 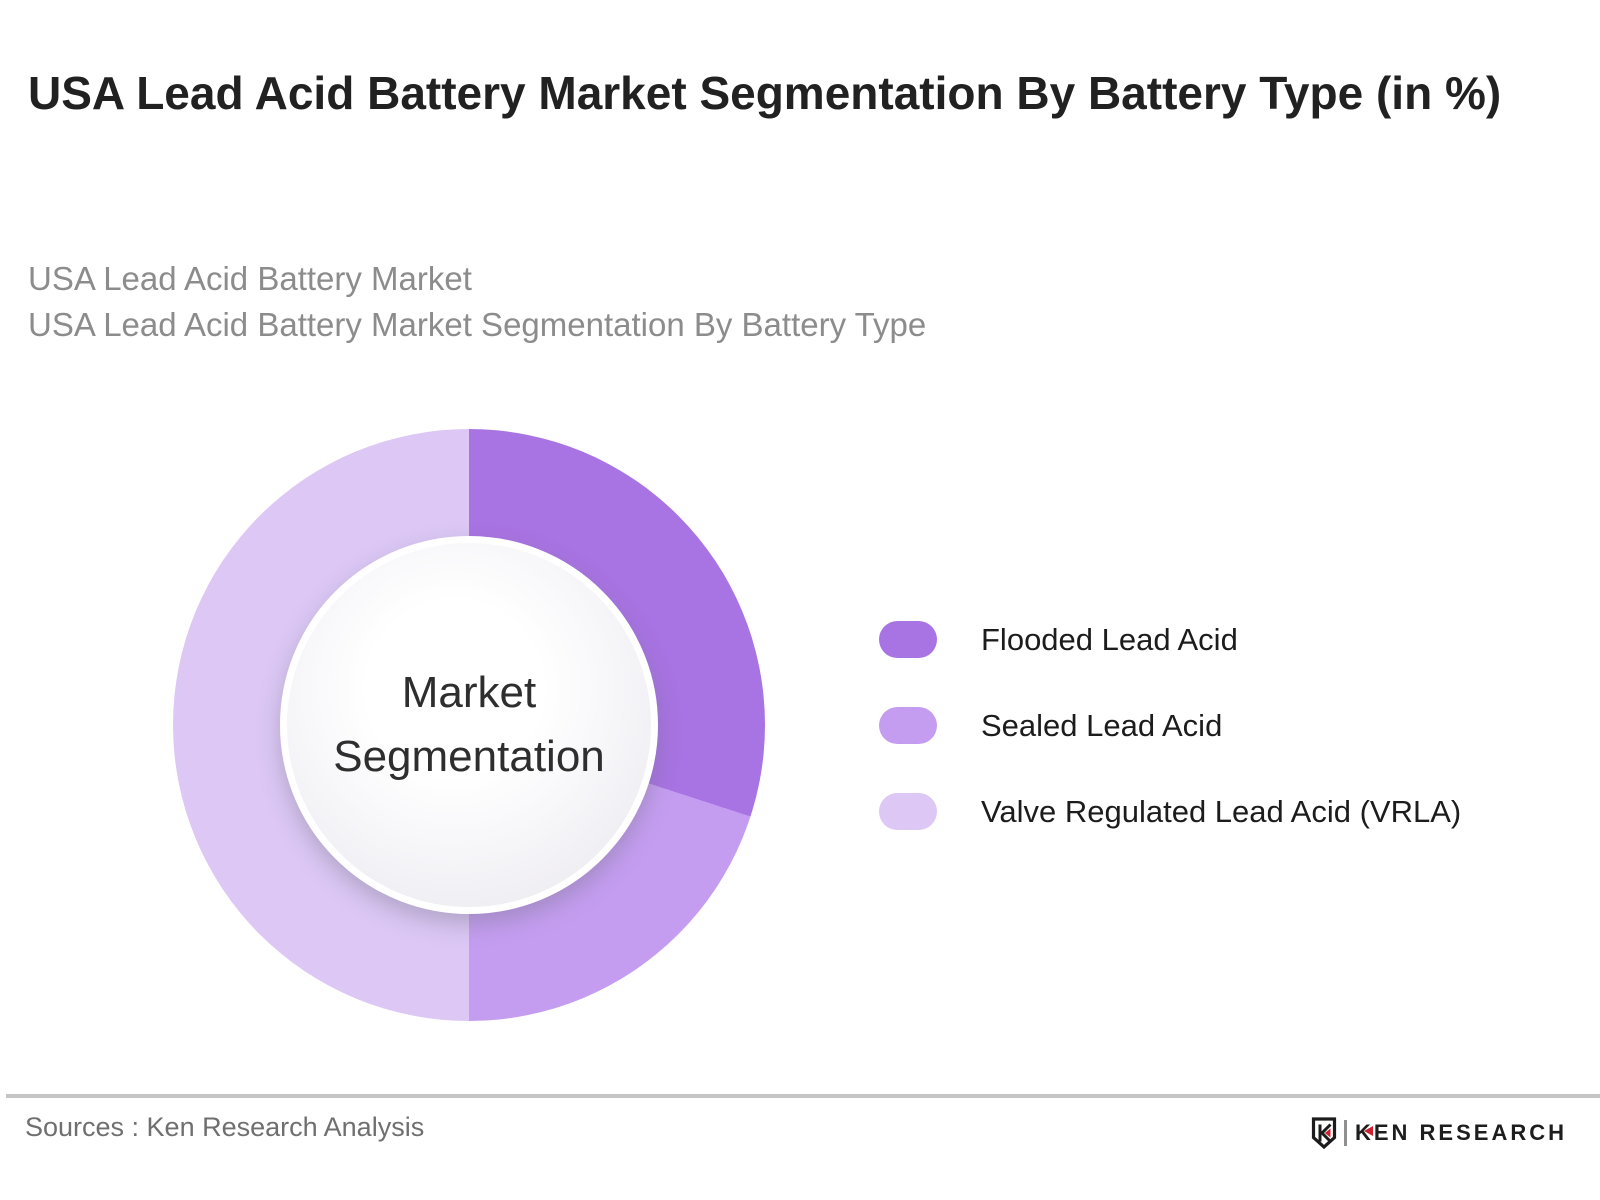 I want to click on logo-text: KEN RESEARCH, so click(x=1461, y=1133).